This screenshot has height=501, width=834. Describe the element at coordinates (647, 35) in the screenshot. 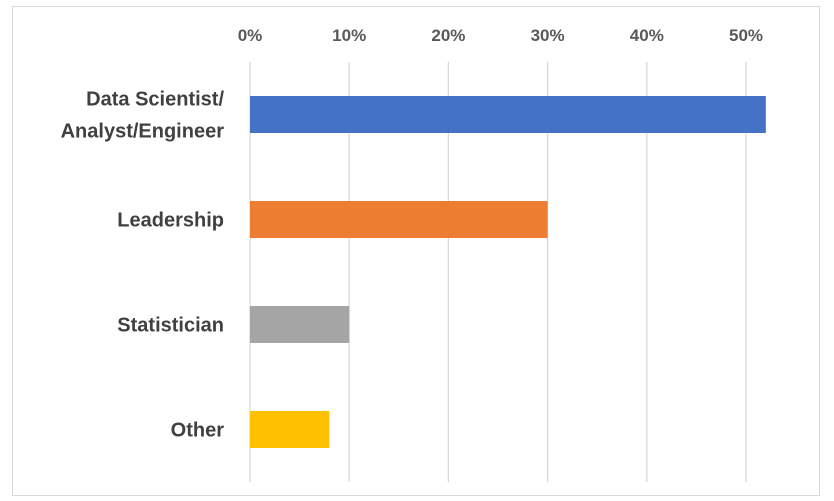

I see `x-tick-label-40: 40%` at that location.